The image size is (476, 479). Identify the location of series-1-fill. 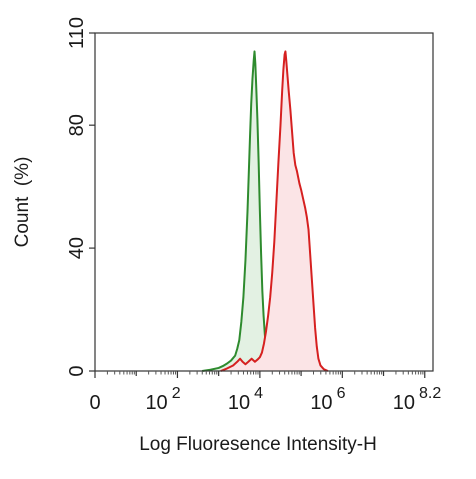
(241, 211).